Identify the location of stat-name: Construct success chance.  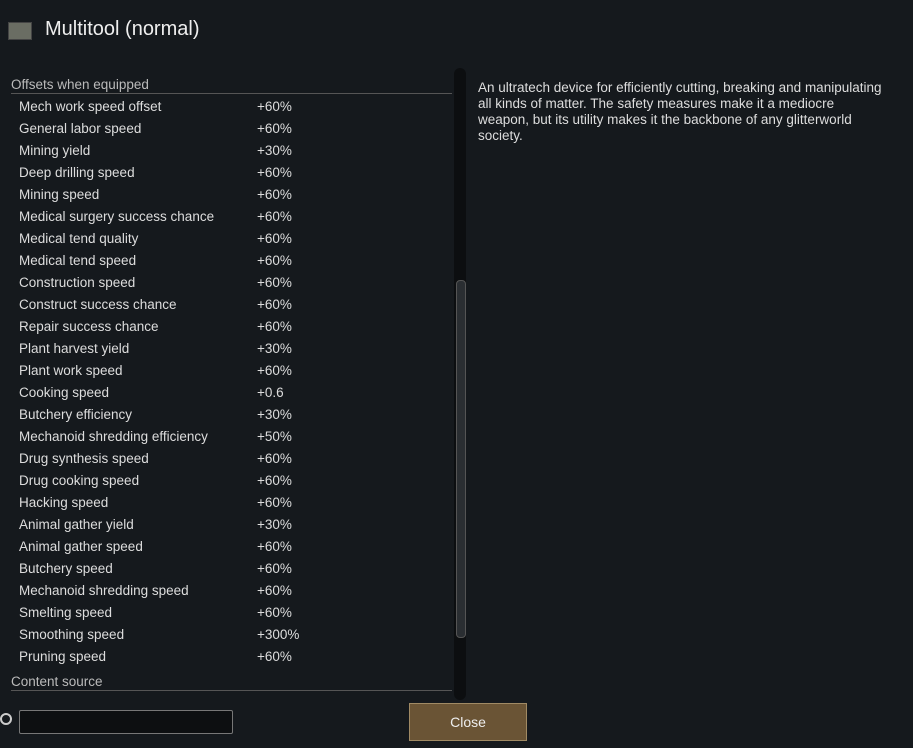
(98, 304).